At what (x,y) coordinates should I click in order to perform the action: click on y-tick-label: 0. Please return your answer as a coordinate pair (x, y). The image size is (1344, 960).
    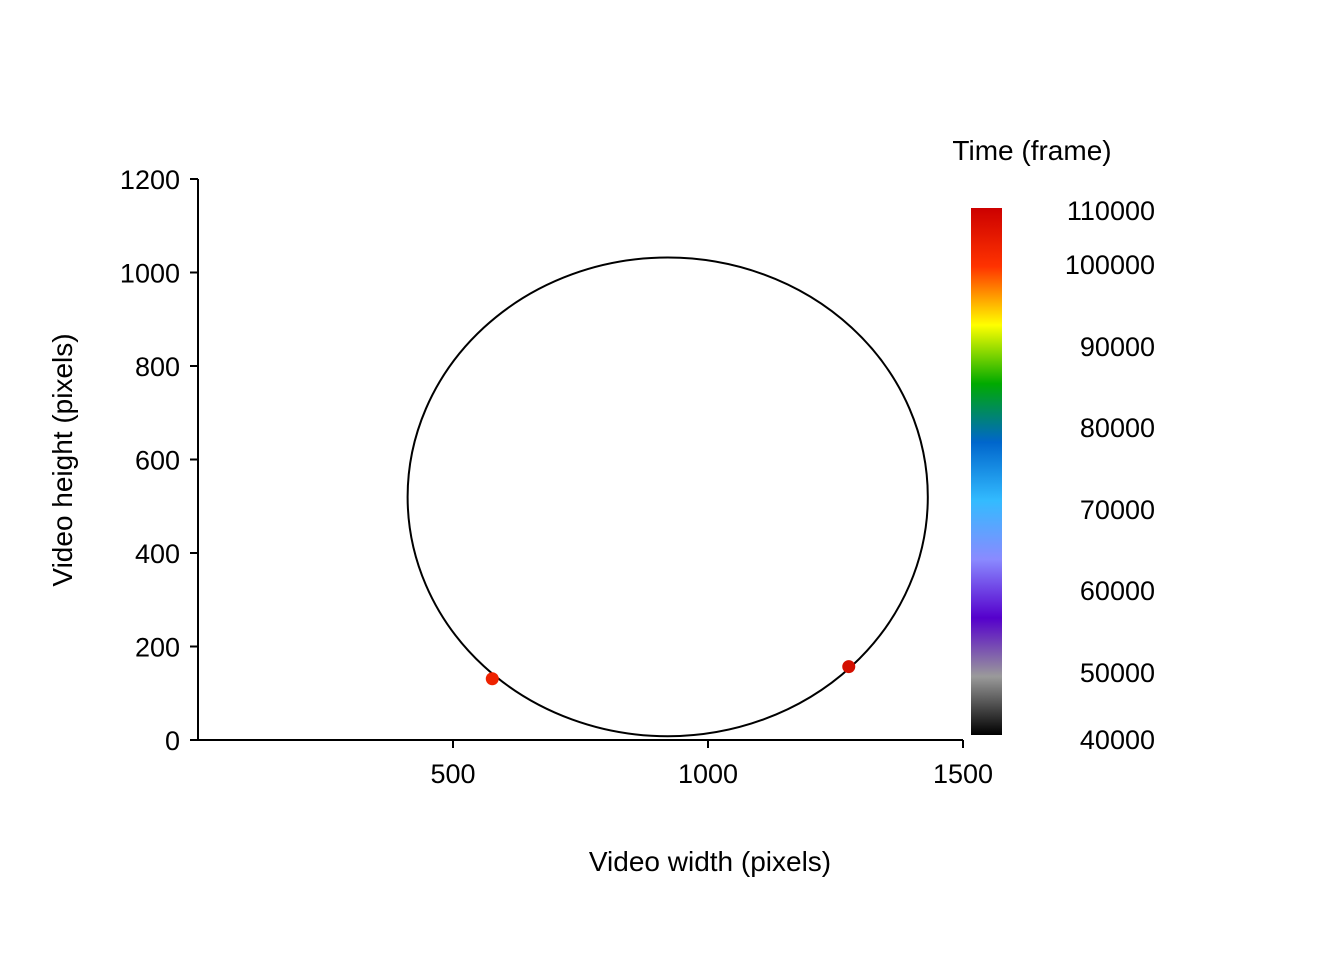
    Looking at the image, I should click on (172, 741).